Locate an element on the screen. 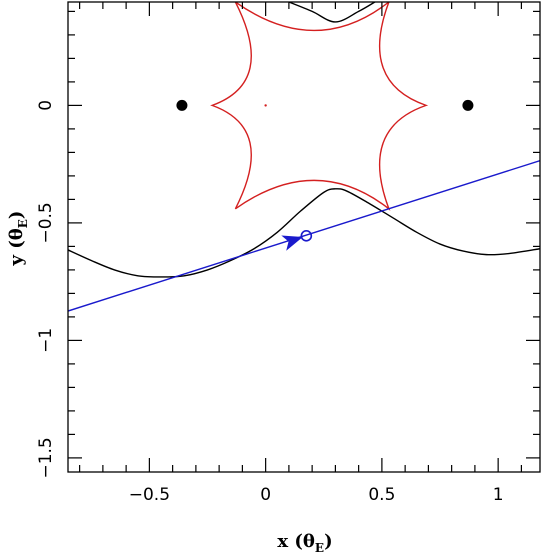  y-tick-label: −1 is located at coordinates (46, 340).